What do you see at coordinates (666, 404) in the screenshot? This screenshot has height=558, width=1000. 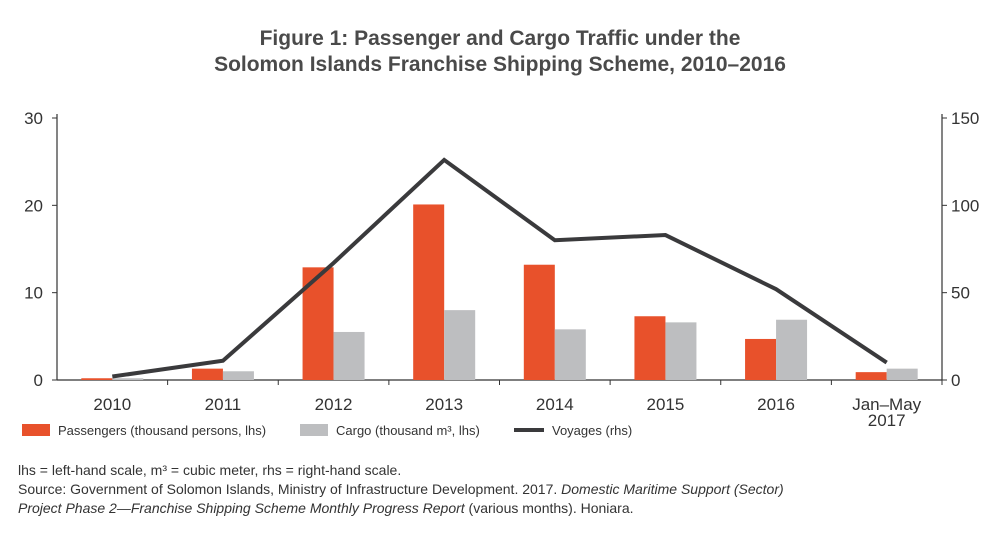 I see `x-axis-tick-label: 2015` at bounding box center [666, 404].